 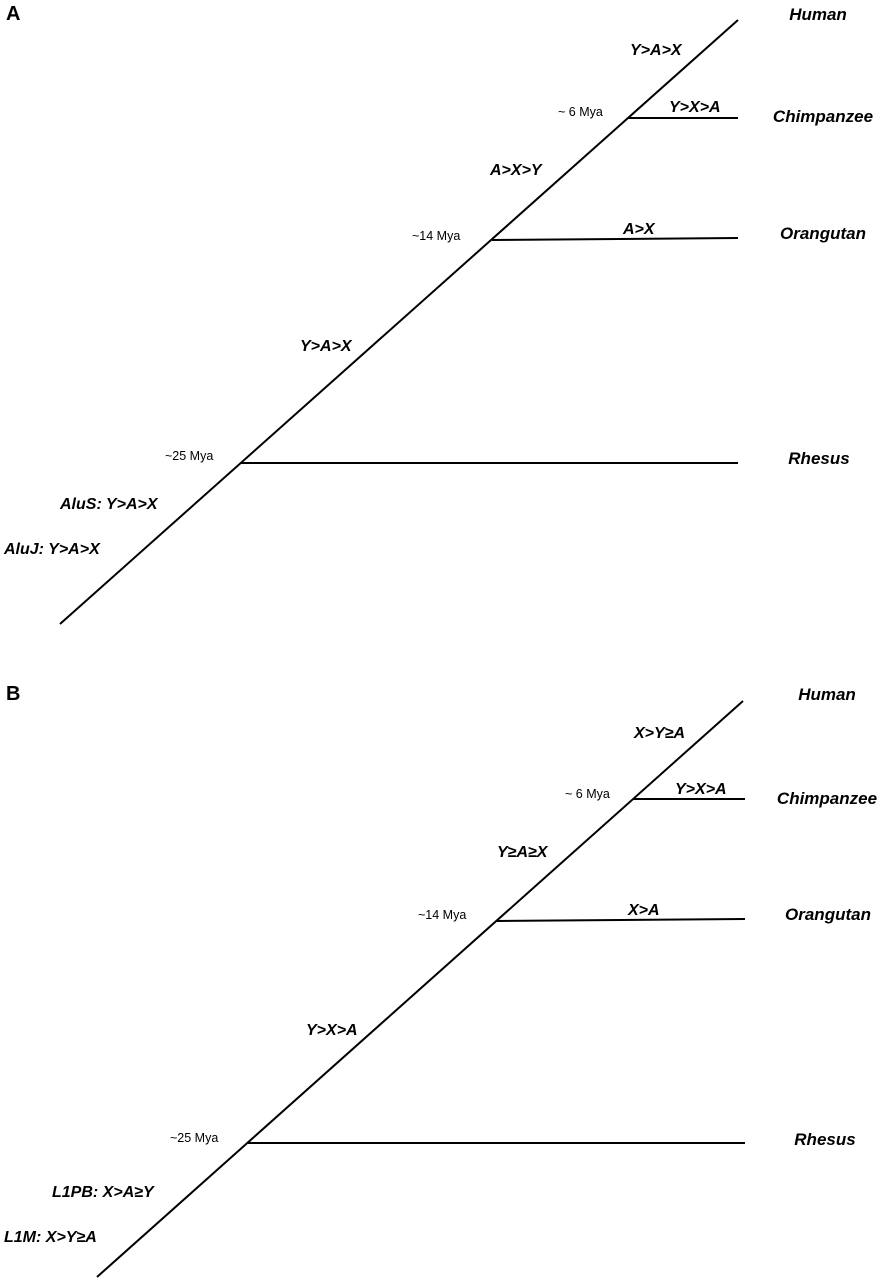 I want to click on panel-a-rhesus-split-time: ~25 Mya, so click(x=189, y=456).